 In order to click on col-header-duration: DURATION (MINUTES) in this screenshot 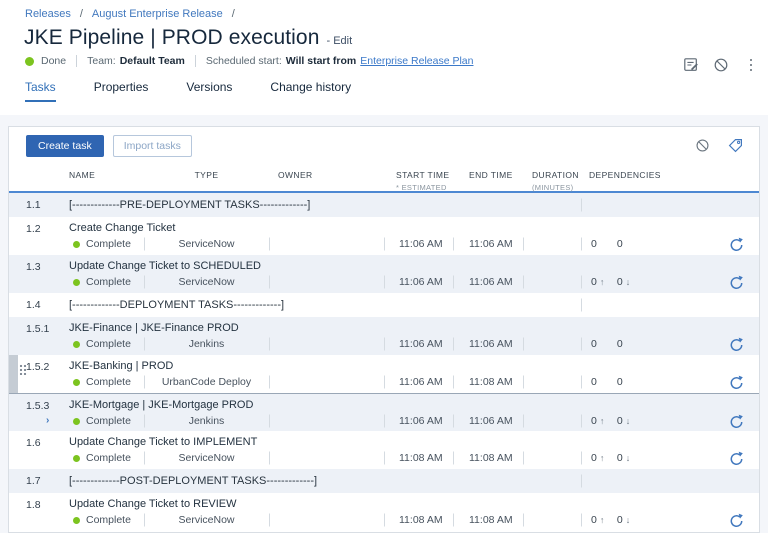, I will do `click(552, 182)`.